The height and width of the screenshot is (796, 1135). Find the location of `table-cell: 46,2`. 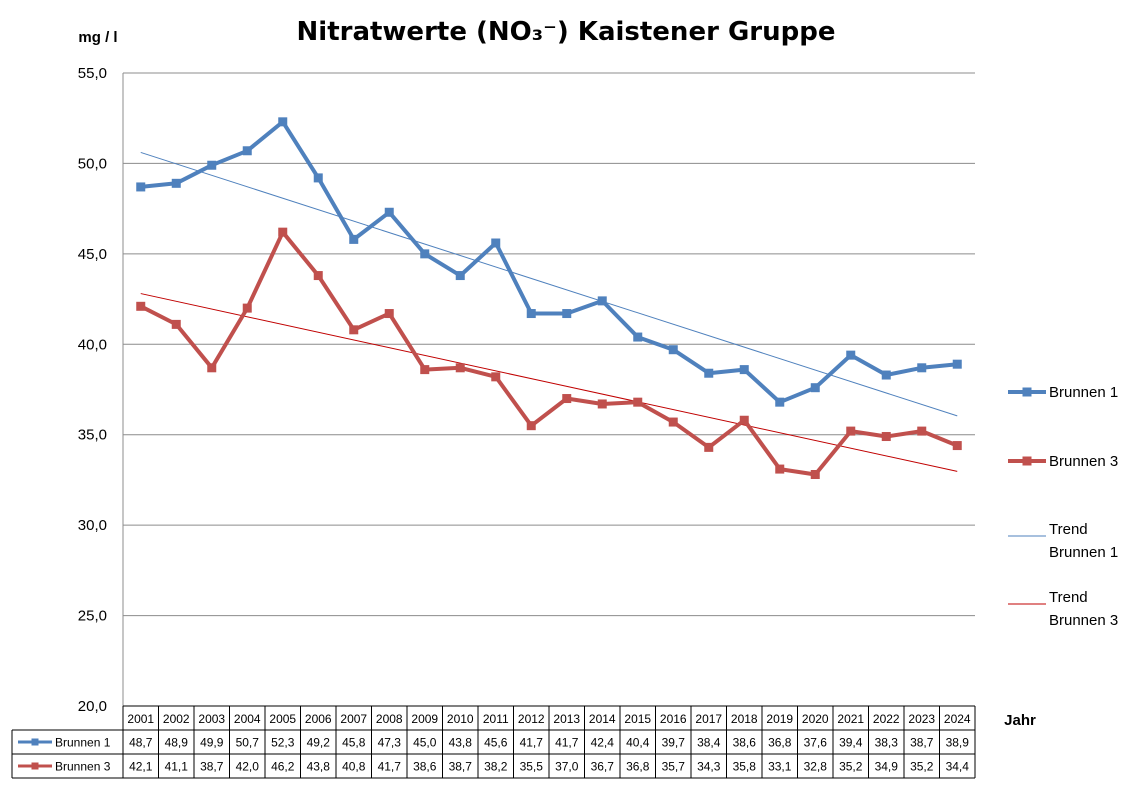

table-cell: 46,2 is located at coordinates (283, 767).